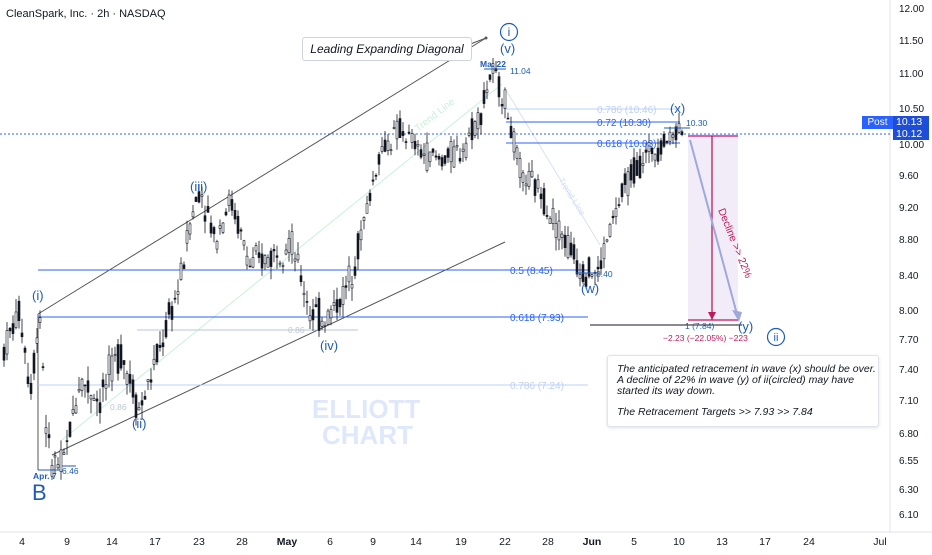  Describe the element at coordinates (453, 542) in the screenshot. I see `time-ticks: 4 9 14 17 23 28 May 6 9 14 19 22 28 Jun 5 10 13 17 24 Jul` at that location.